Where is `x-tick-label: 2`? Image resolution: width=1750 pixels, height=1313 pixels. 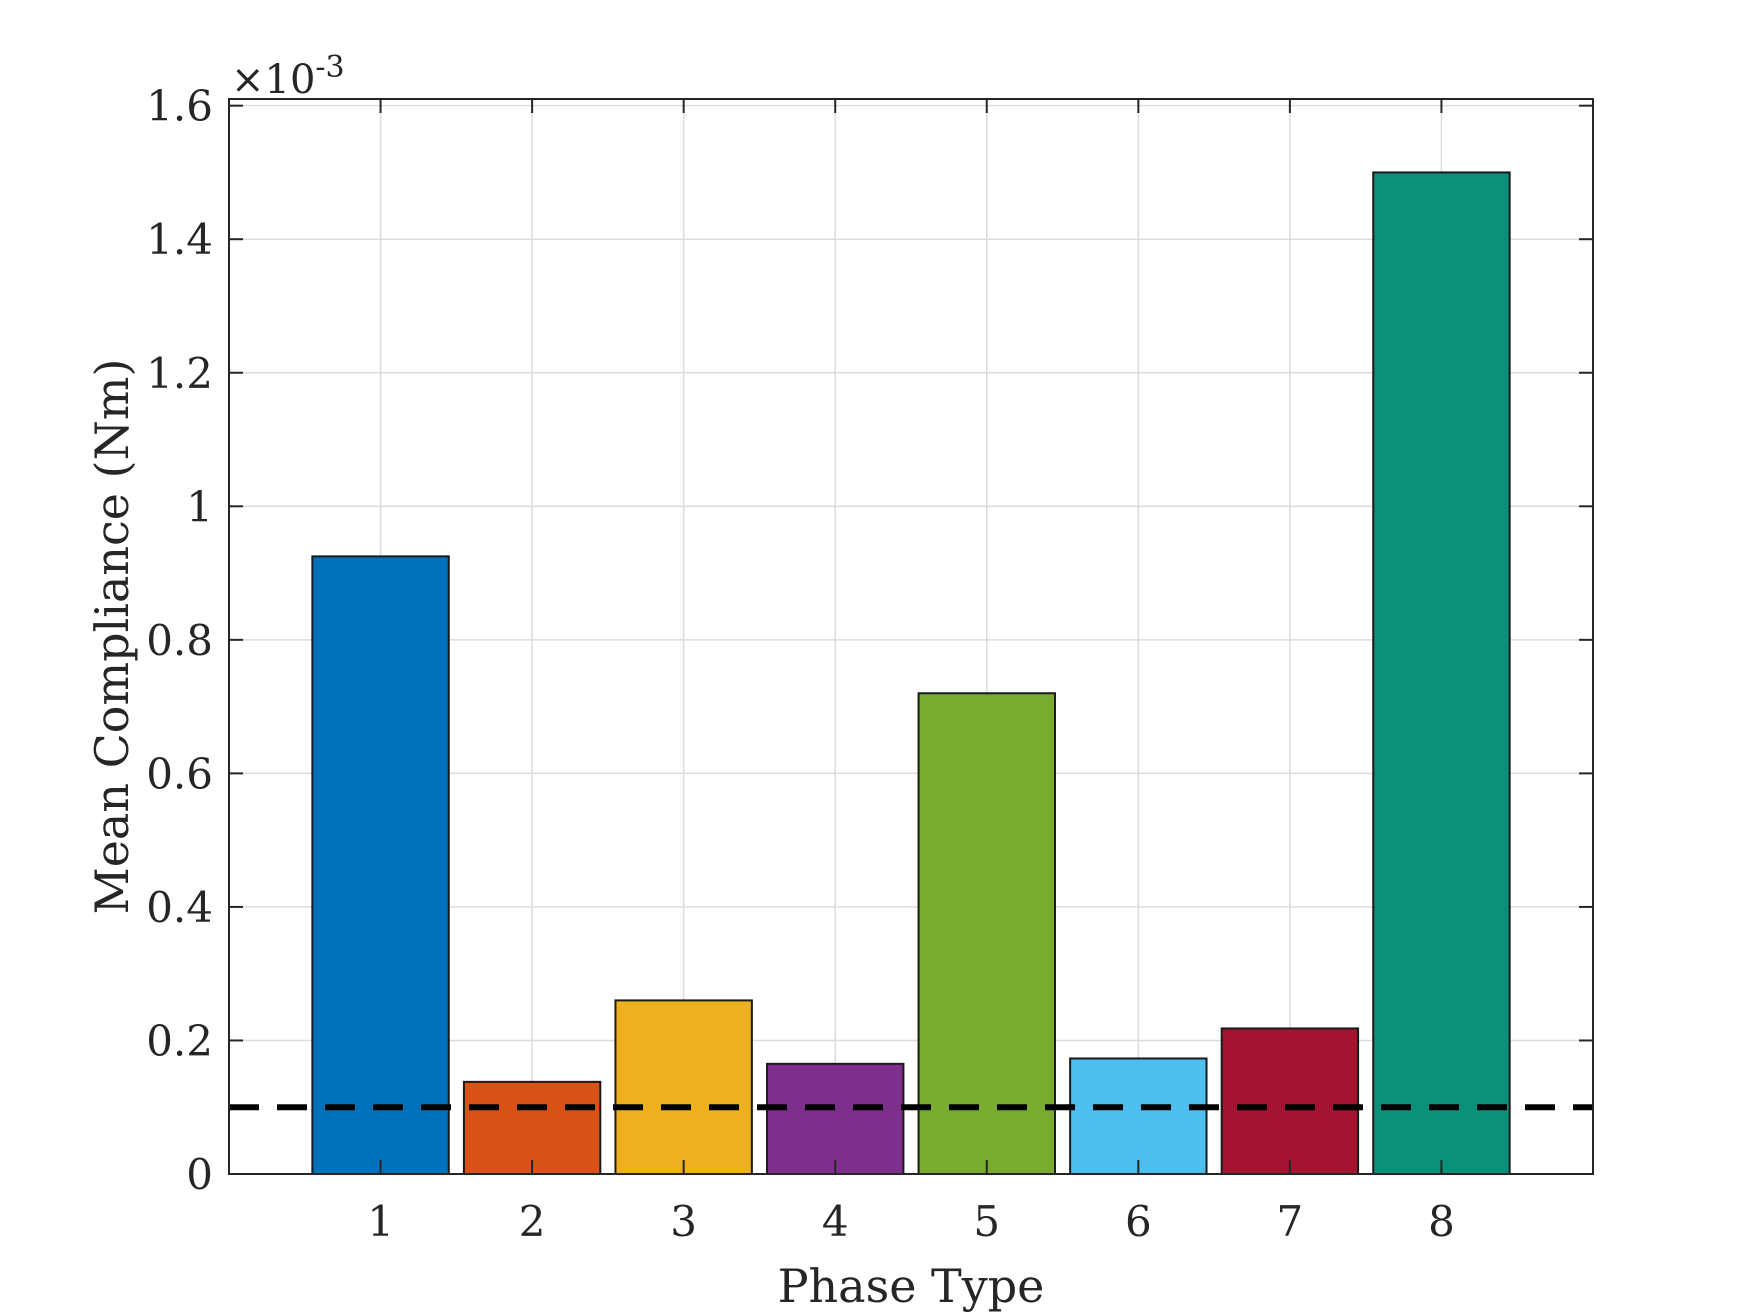
x-tick-label: 2 is located at coordinates (532, 1221).